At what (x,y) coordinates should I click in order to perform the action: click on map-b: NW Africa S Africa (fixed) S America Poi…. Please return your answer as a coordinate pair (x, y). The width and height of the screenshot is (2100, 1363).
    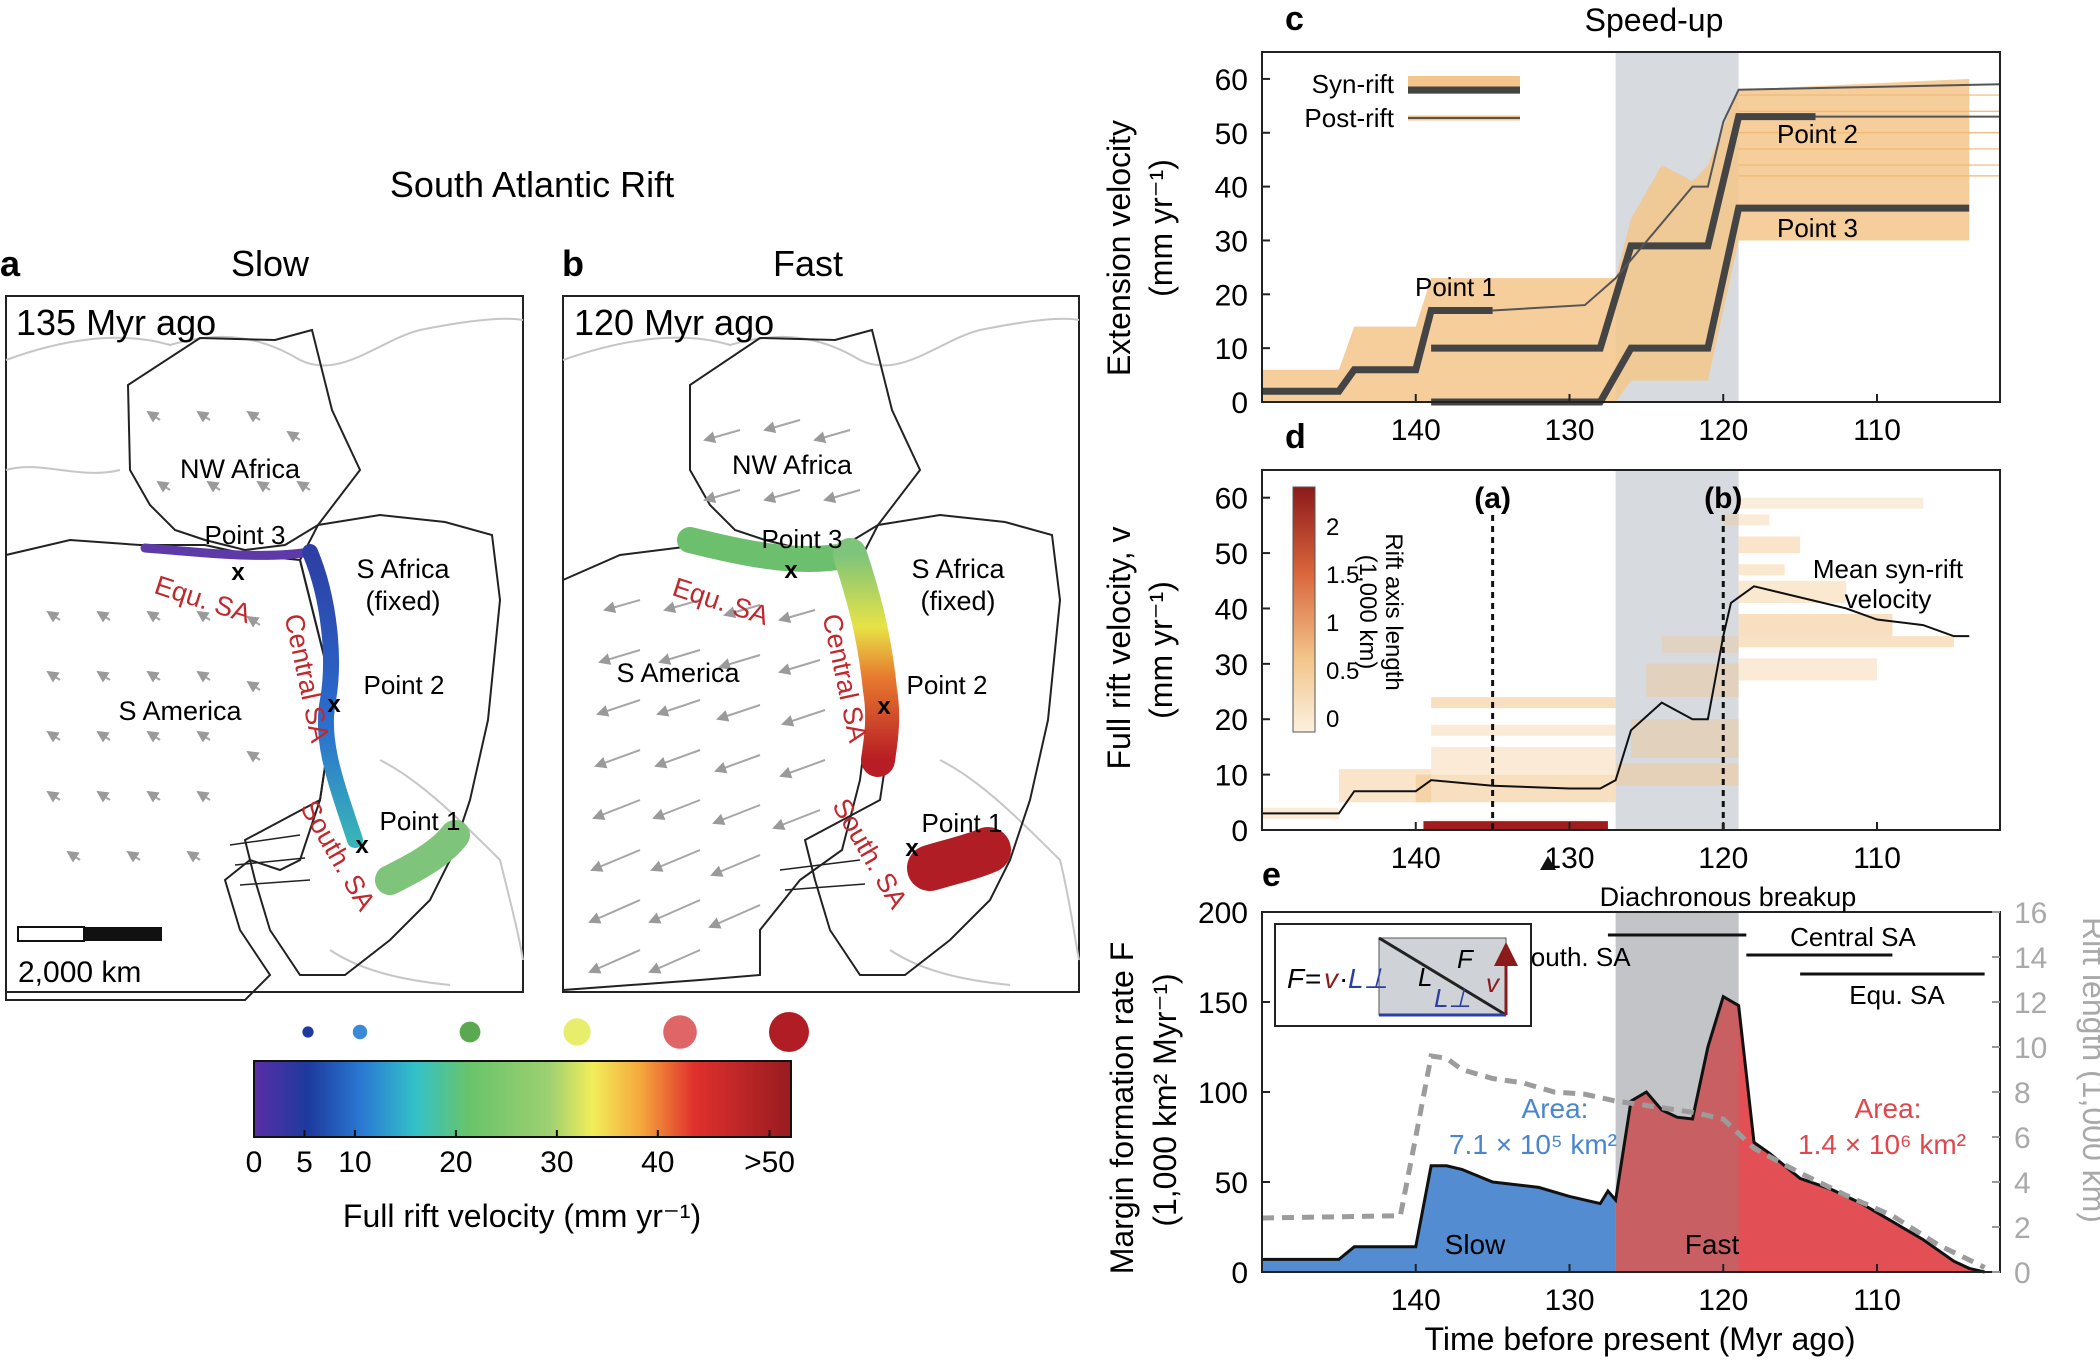
    Looking at the image, I should click on (821, 644).